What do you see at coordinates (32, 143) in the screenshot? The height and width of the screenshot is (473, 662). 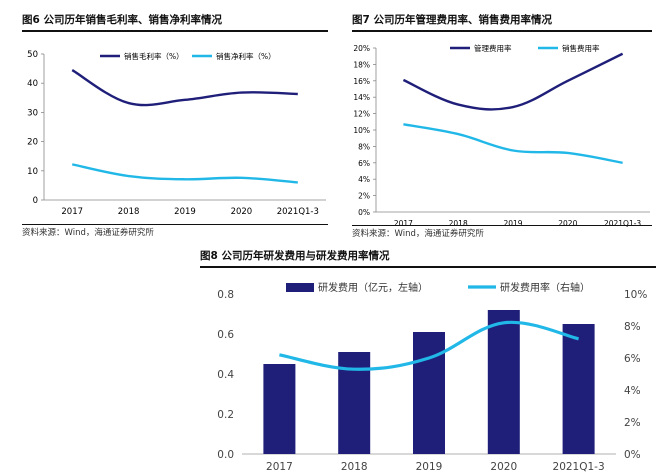 I see `fig6-y-tick-label: 20` at bounding box center [32, 143].